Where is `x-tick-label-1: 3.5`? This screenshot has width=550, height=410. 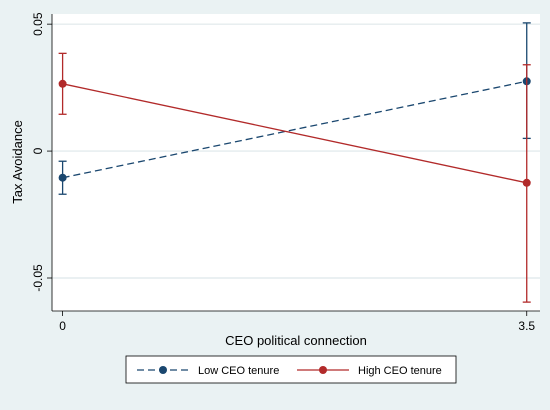 x-tick-label-1: 3.5 is located at coordinates (526, 326).